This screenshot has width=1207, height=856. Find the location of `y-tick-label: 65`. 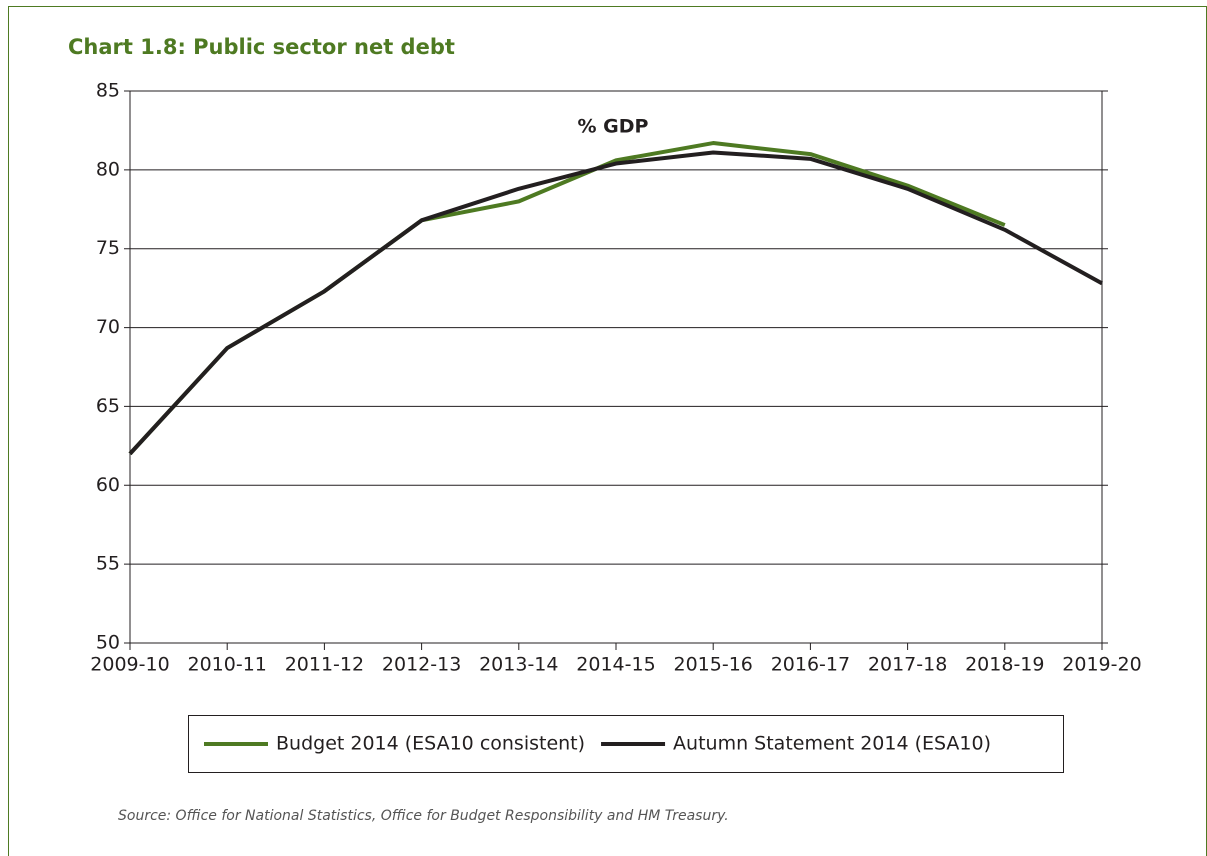

y-tick-label: 65 is located at coordinates (108, 406).